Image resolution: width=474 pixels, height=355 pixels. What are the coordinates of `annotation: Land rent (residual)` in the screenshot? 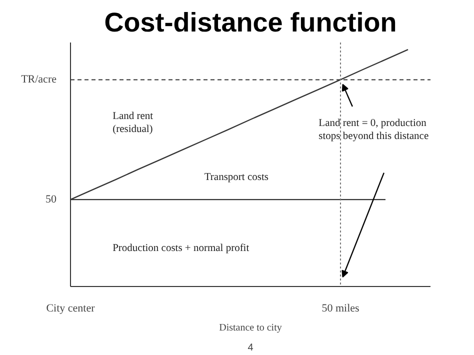 It's located at (133, 123).